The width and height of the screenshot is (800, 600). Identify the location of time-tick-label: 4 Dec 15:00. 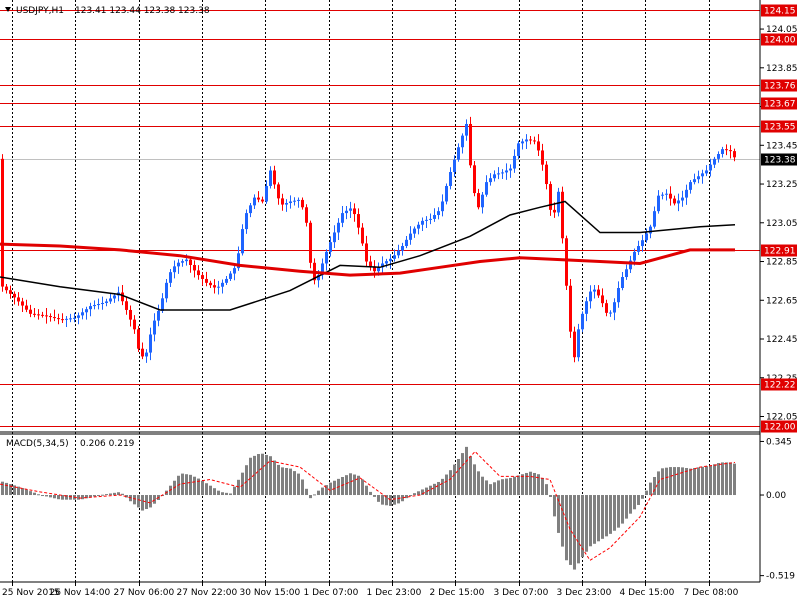
(647, 593).